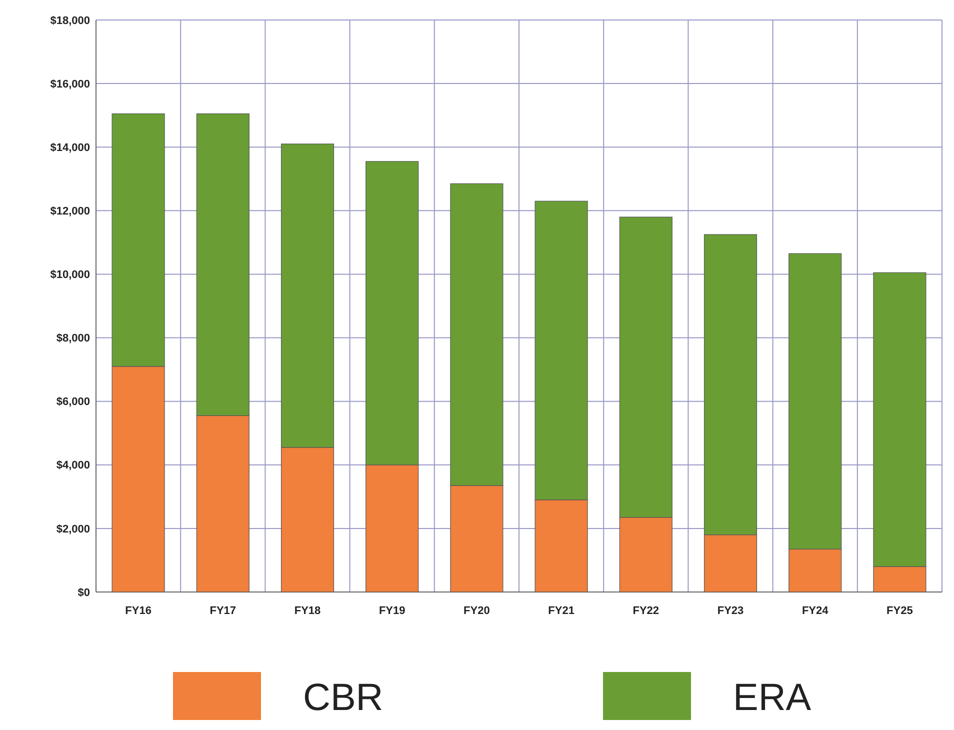 This screenshot has width=954, height=730. I want to click on x-tick-label: FY24, so click(816, 611).